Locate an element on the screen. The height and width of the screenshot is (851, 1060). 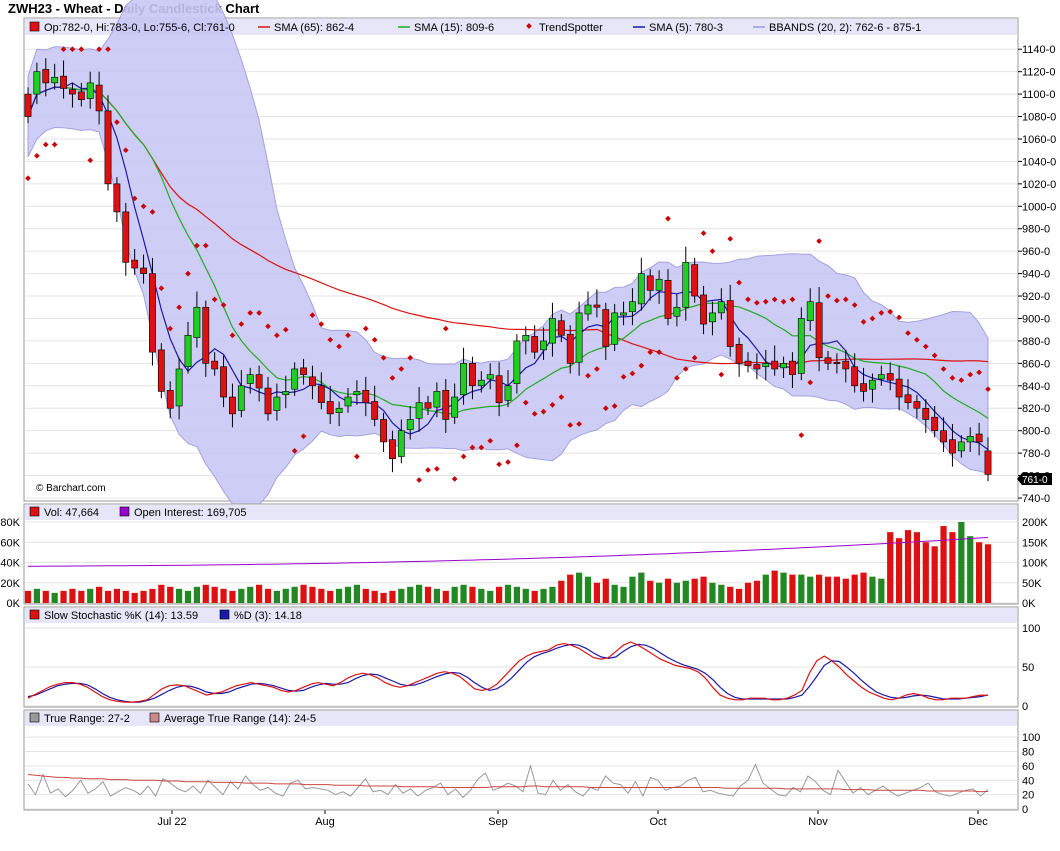
volume-left-tick-label: 0K is located at coordinates (14, 604).